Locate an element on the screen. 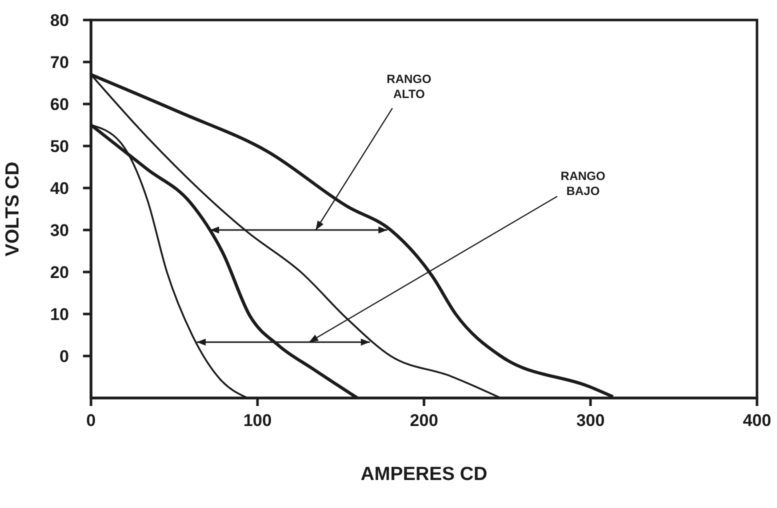  x-tick-label: 300 is located at coordinates (590, 420).